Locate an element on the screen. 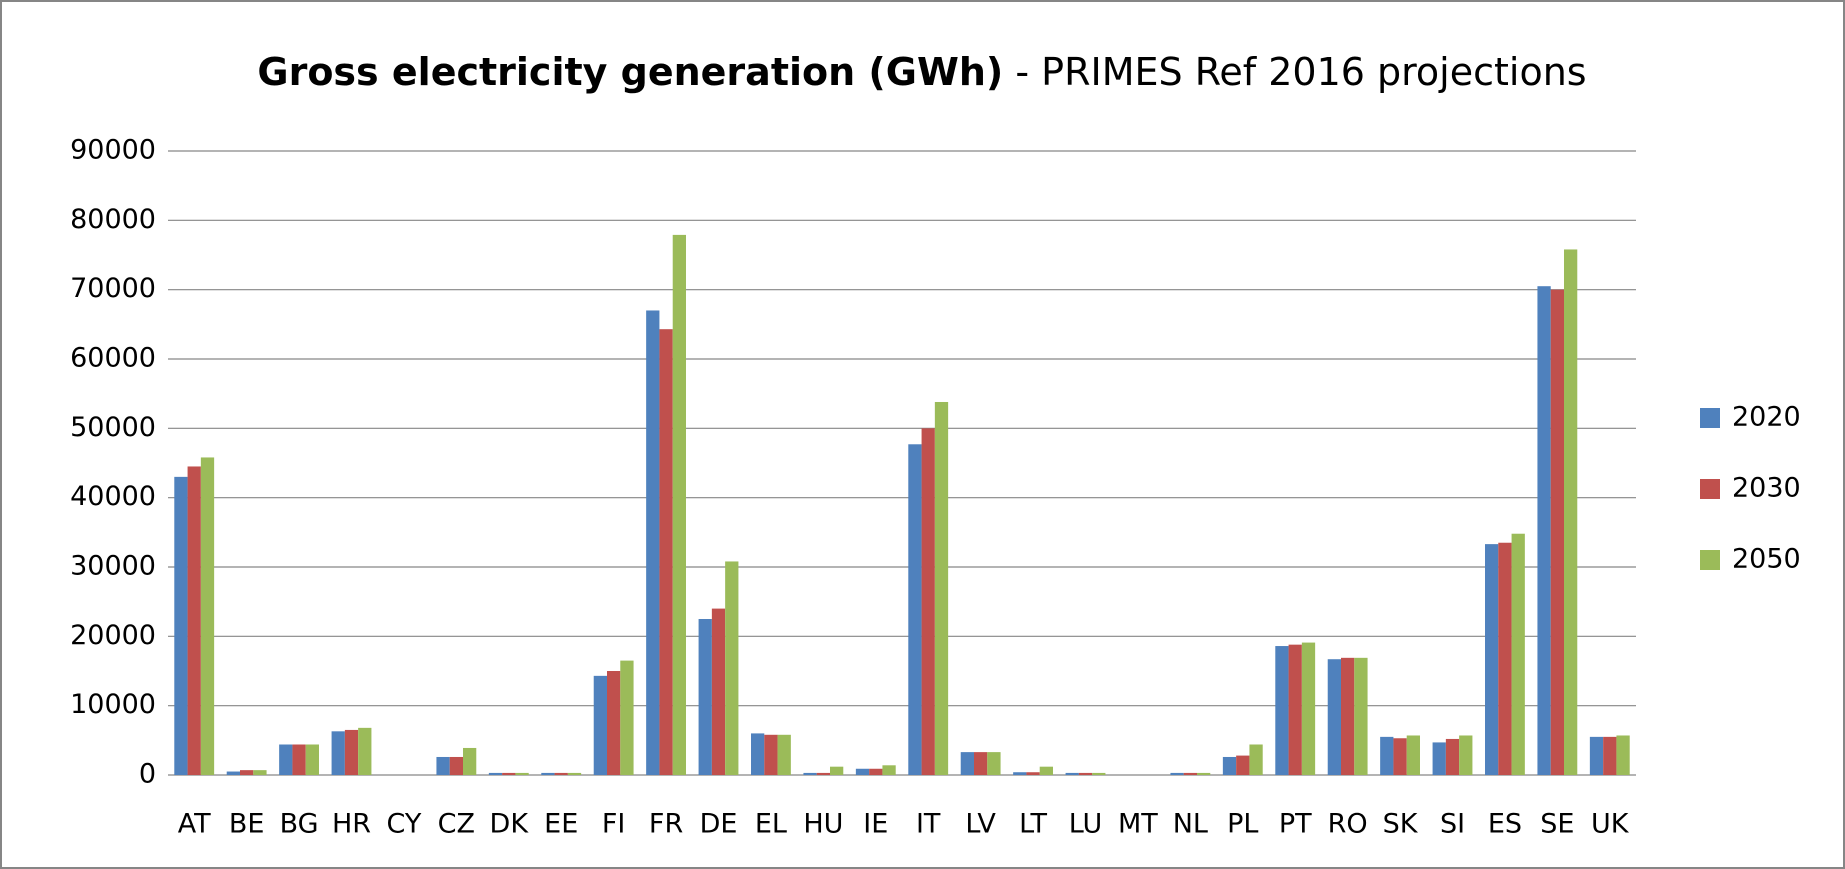 The width and height of the screenshot is (1845, 869). chart-subtitle: - PRIMES Ref 2016 projections is located at coordinates (1300, 72).